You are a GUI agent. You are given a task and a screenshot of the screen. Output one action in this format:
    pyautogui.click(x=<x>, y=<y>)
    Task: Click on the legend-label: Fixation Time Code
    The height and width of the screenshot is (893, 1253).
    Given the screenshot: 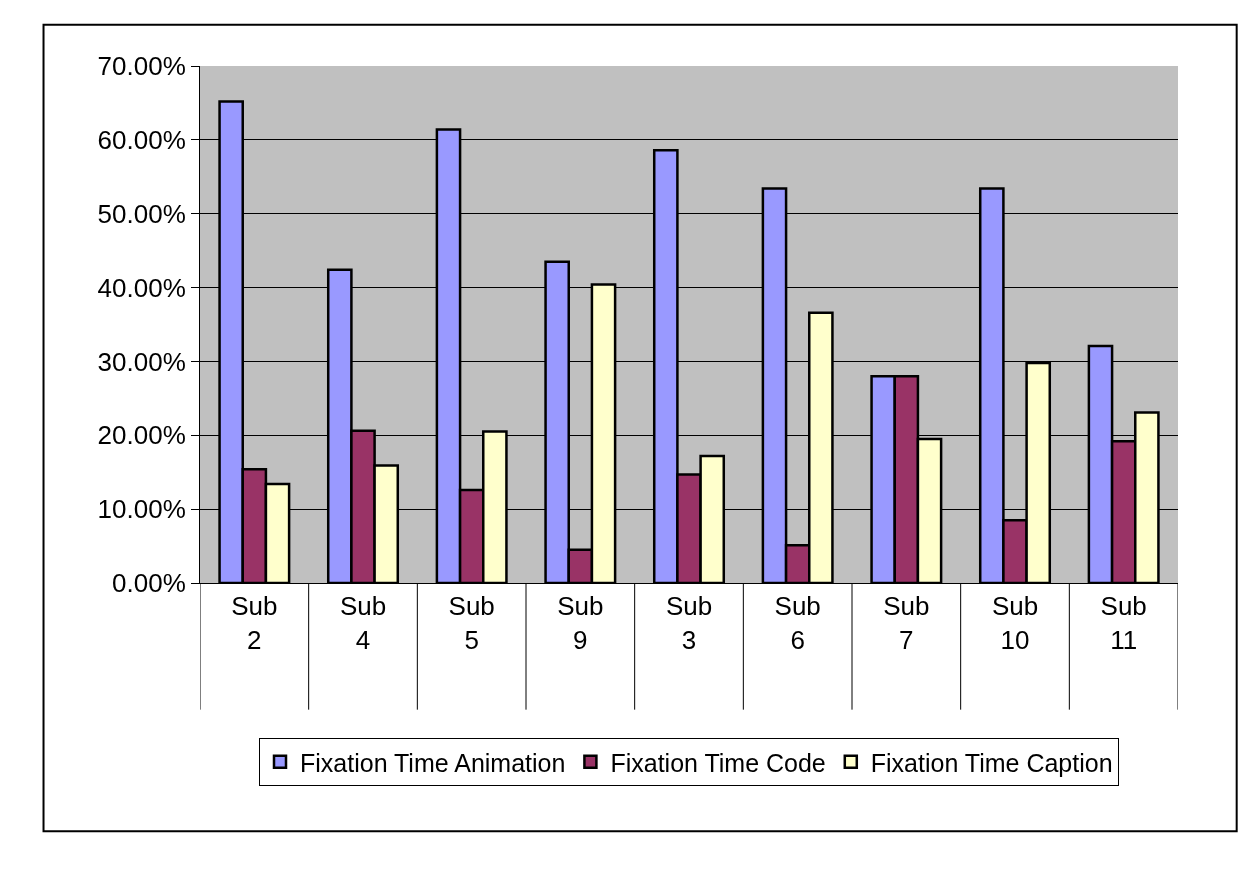 What is the action you would take?
    pyautogui.click(x=718, y=762)
    